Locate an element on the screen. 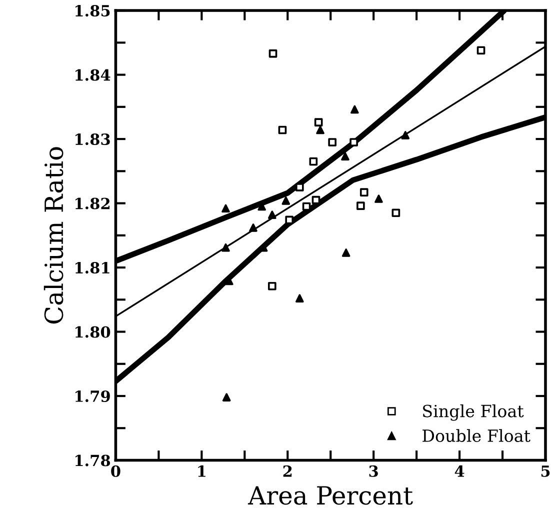 The image size is (551, 526). y-tick-label: 1.80 is located at coordinates (93, 332).